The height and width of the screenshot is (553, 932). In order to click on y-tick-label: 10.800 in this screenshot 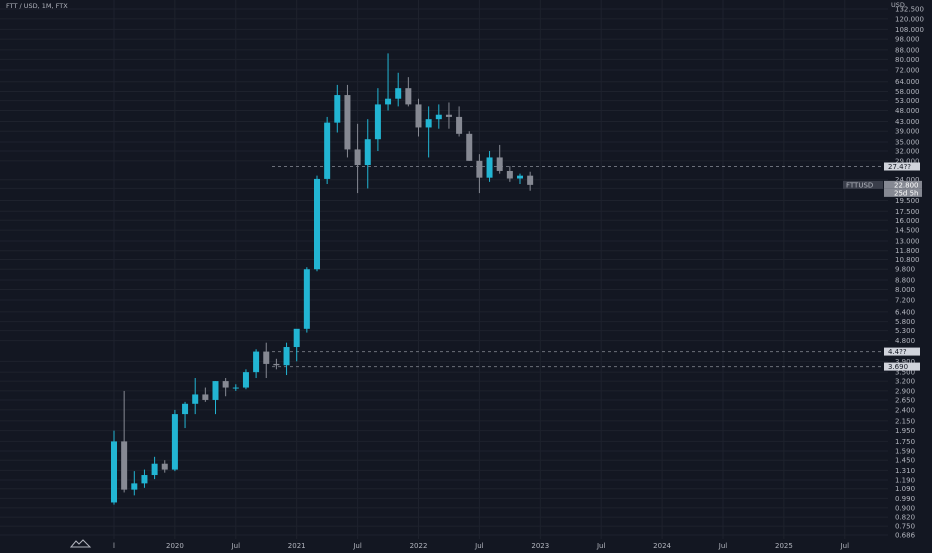, I will do `click(907, 260)`.